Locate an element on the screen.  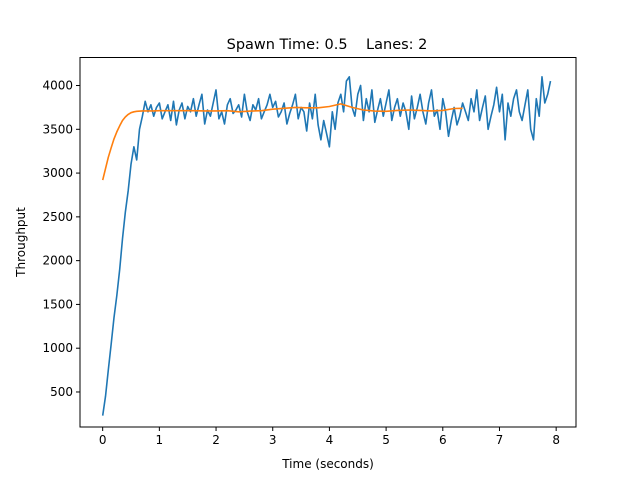
x-axis: 0 1 2 3 4 5 6 7 8 is located at coordinates (329, 437).